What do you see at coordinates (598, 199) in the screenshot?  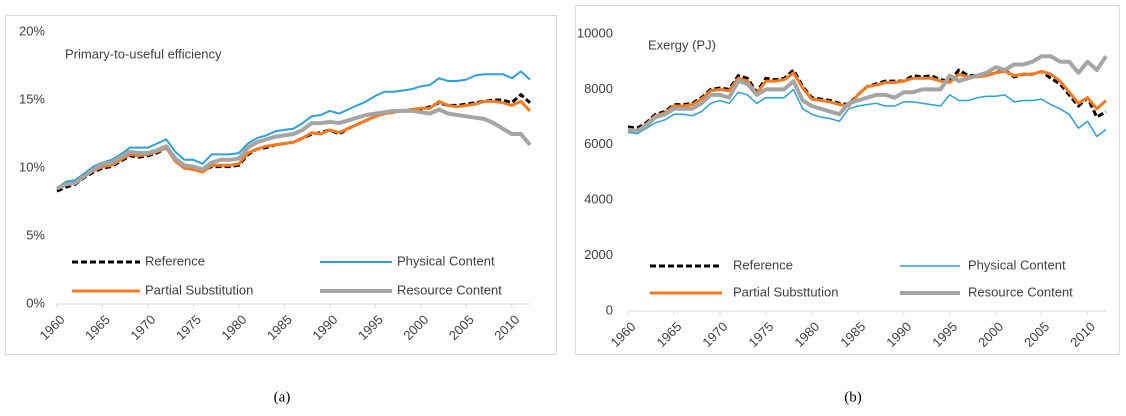 I see `y-tick-label: 4000` at bounding box center [598, 199].